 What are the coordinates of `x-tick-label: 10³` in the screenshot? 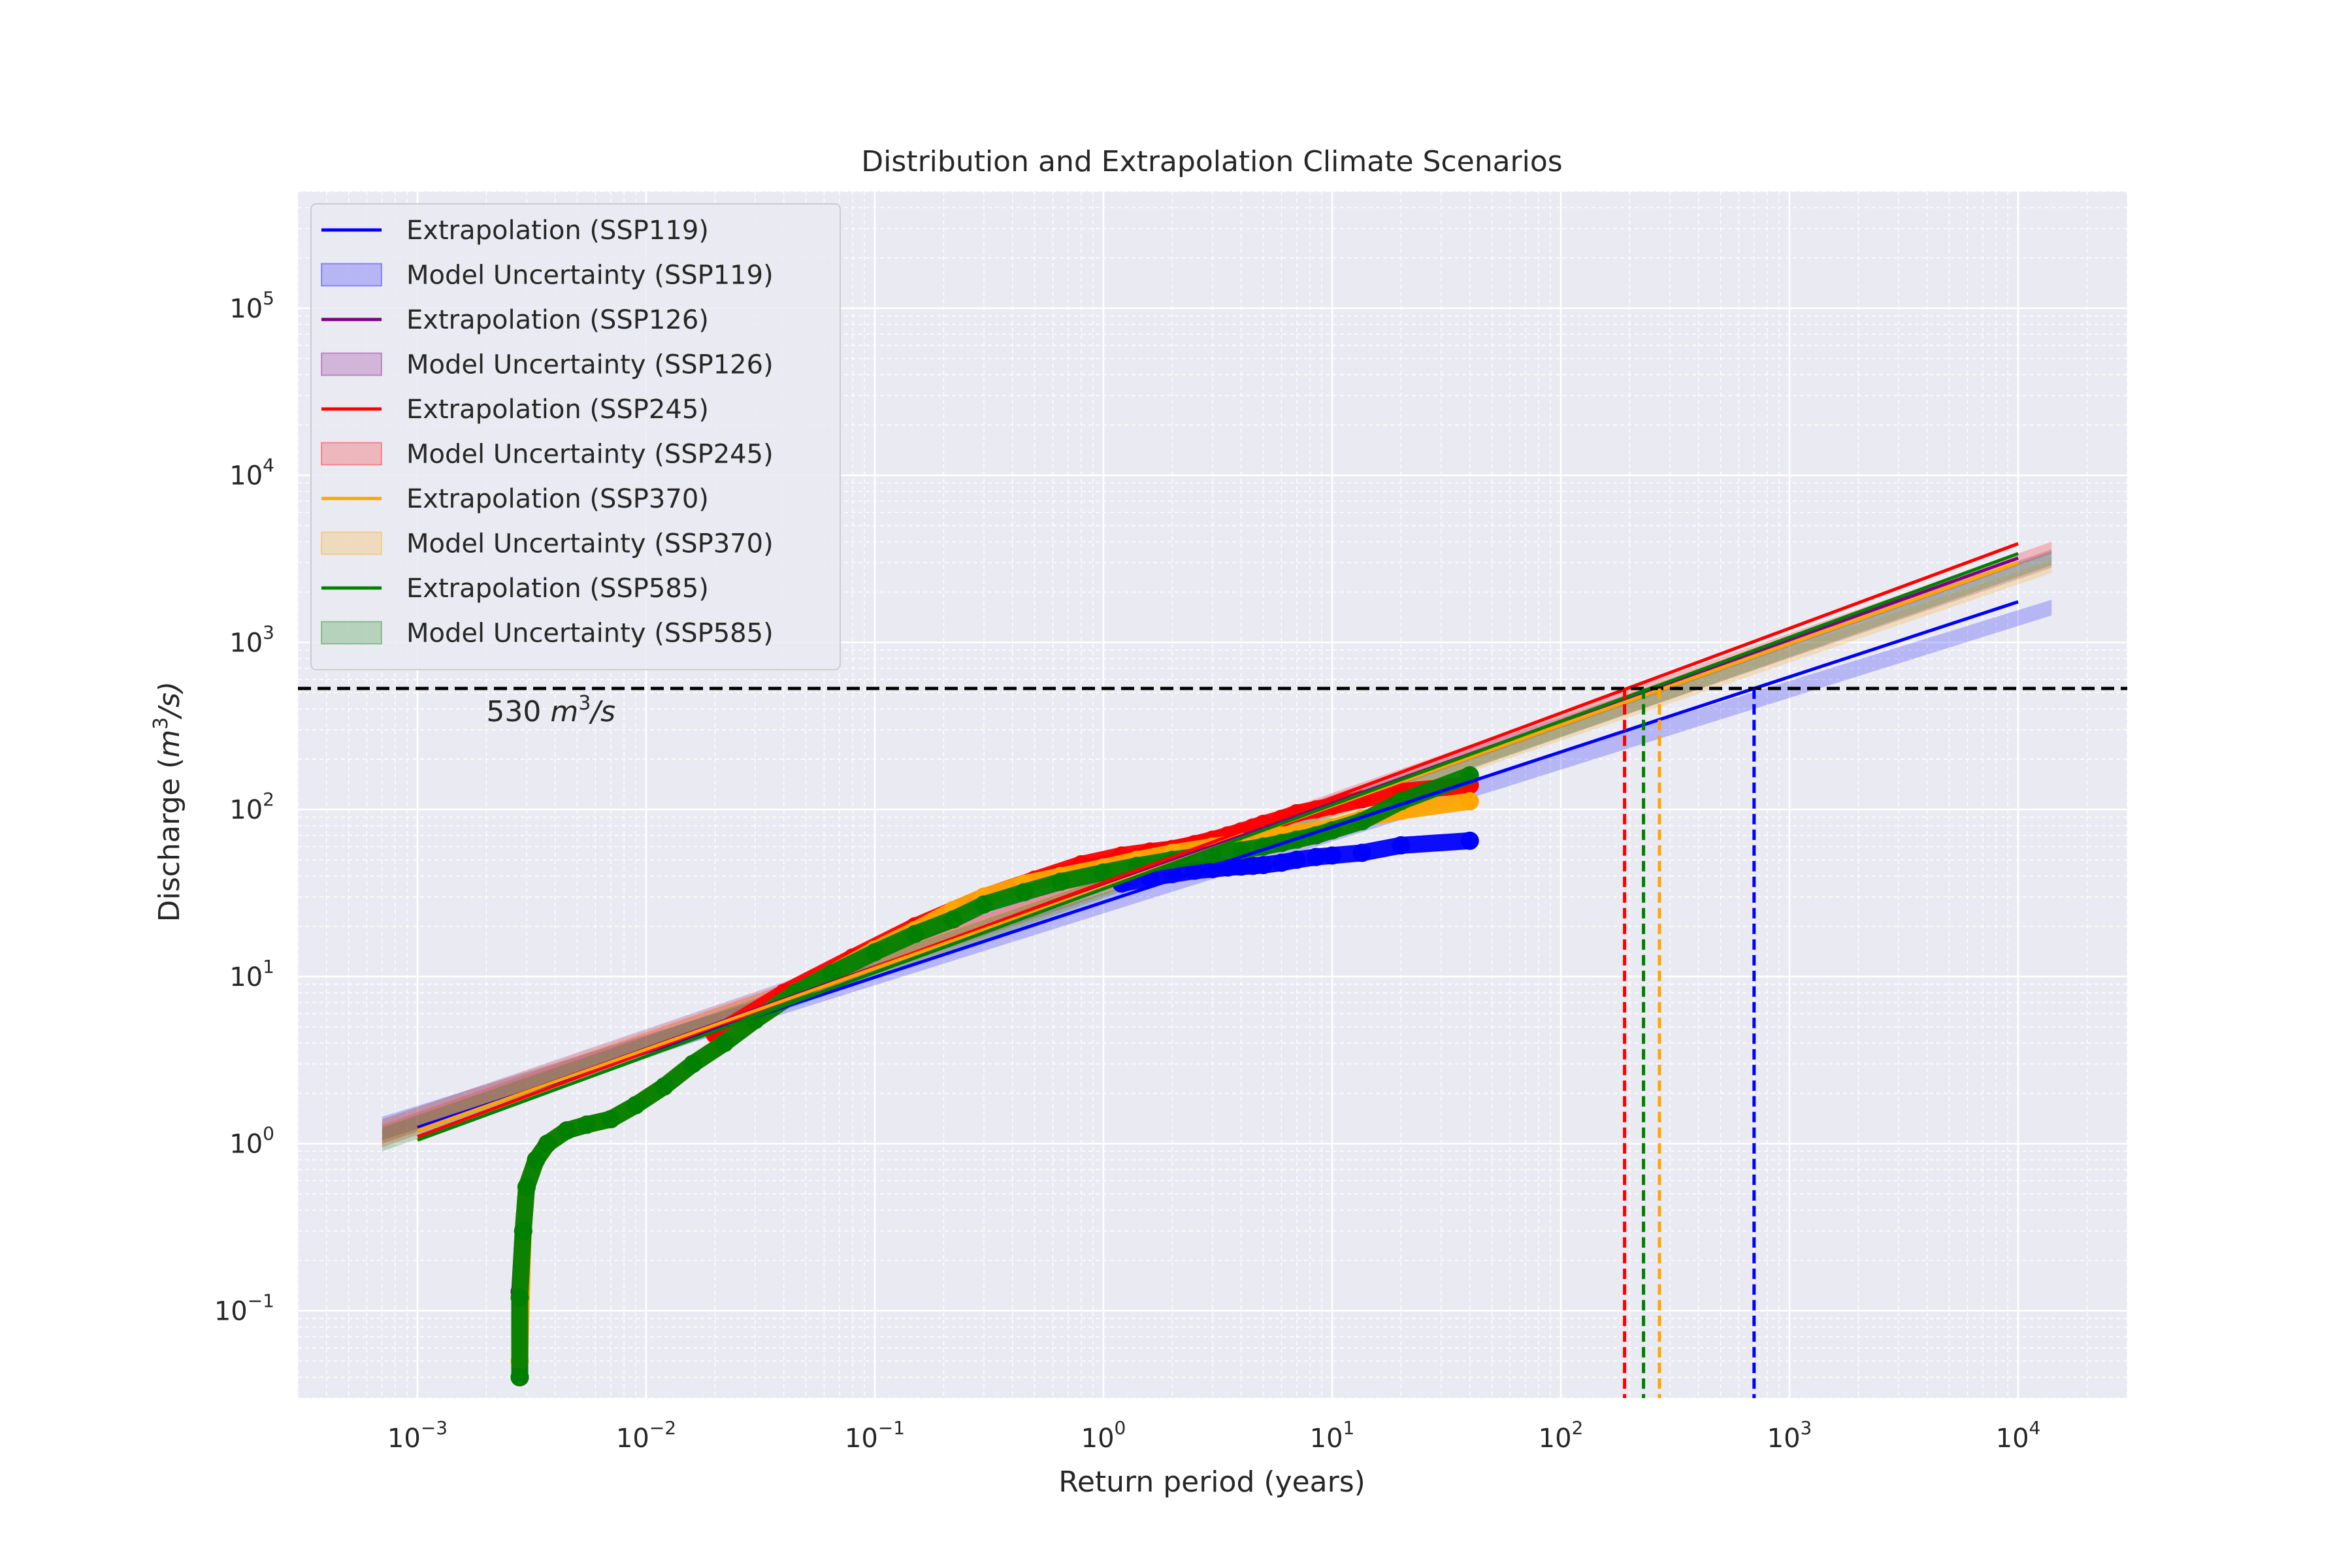 It's located at (1789, 1435).